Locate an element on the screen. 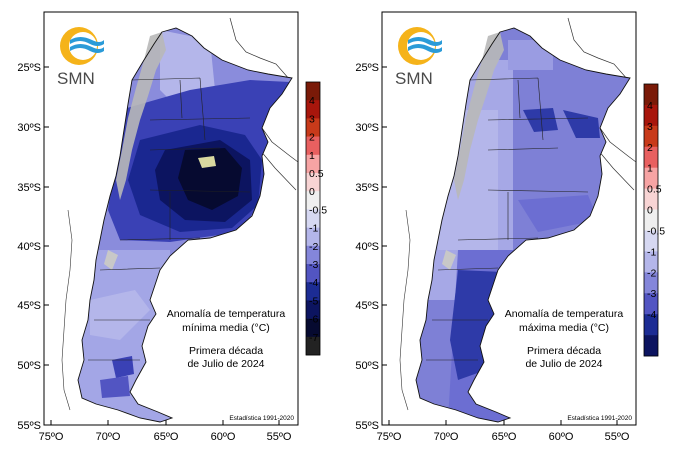  province-borders is located at coordinates (169, 219).